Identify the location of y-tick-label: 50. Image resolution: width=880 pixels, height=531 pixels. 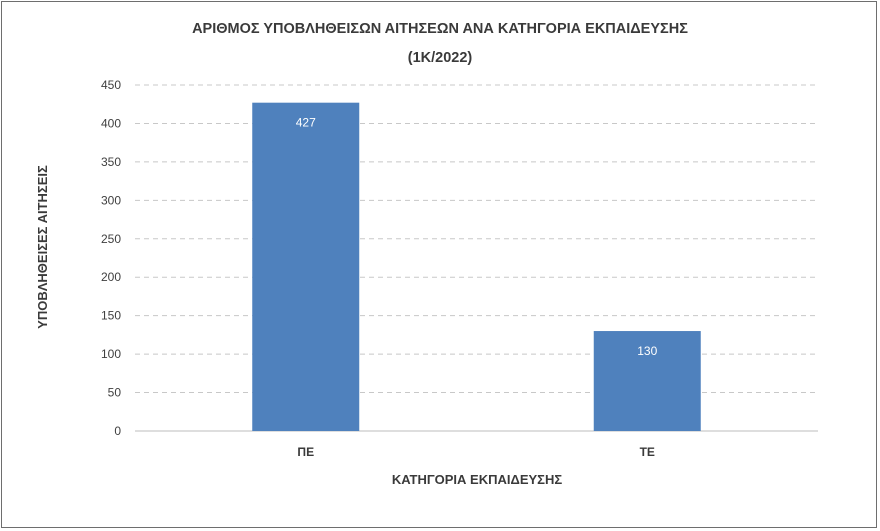
(115, 393).